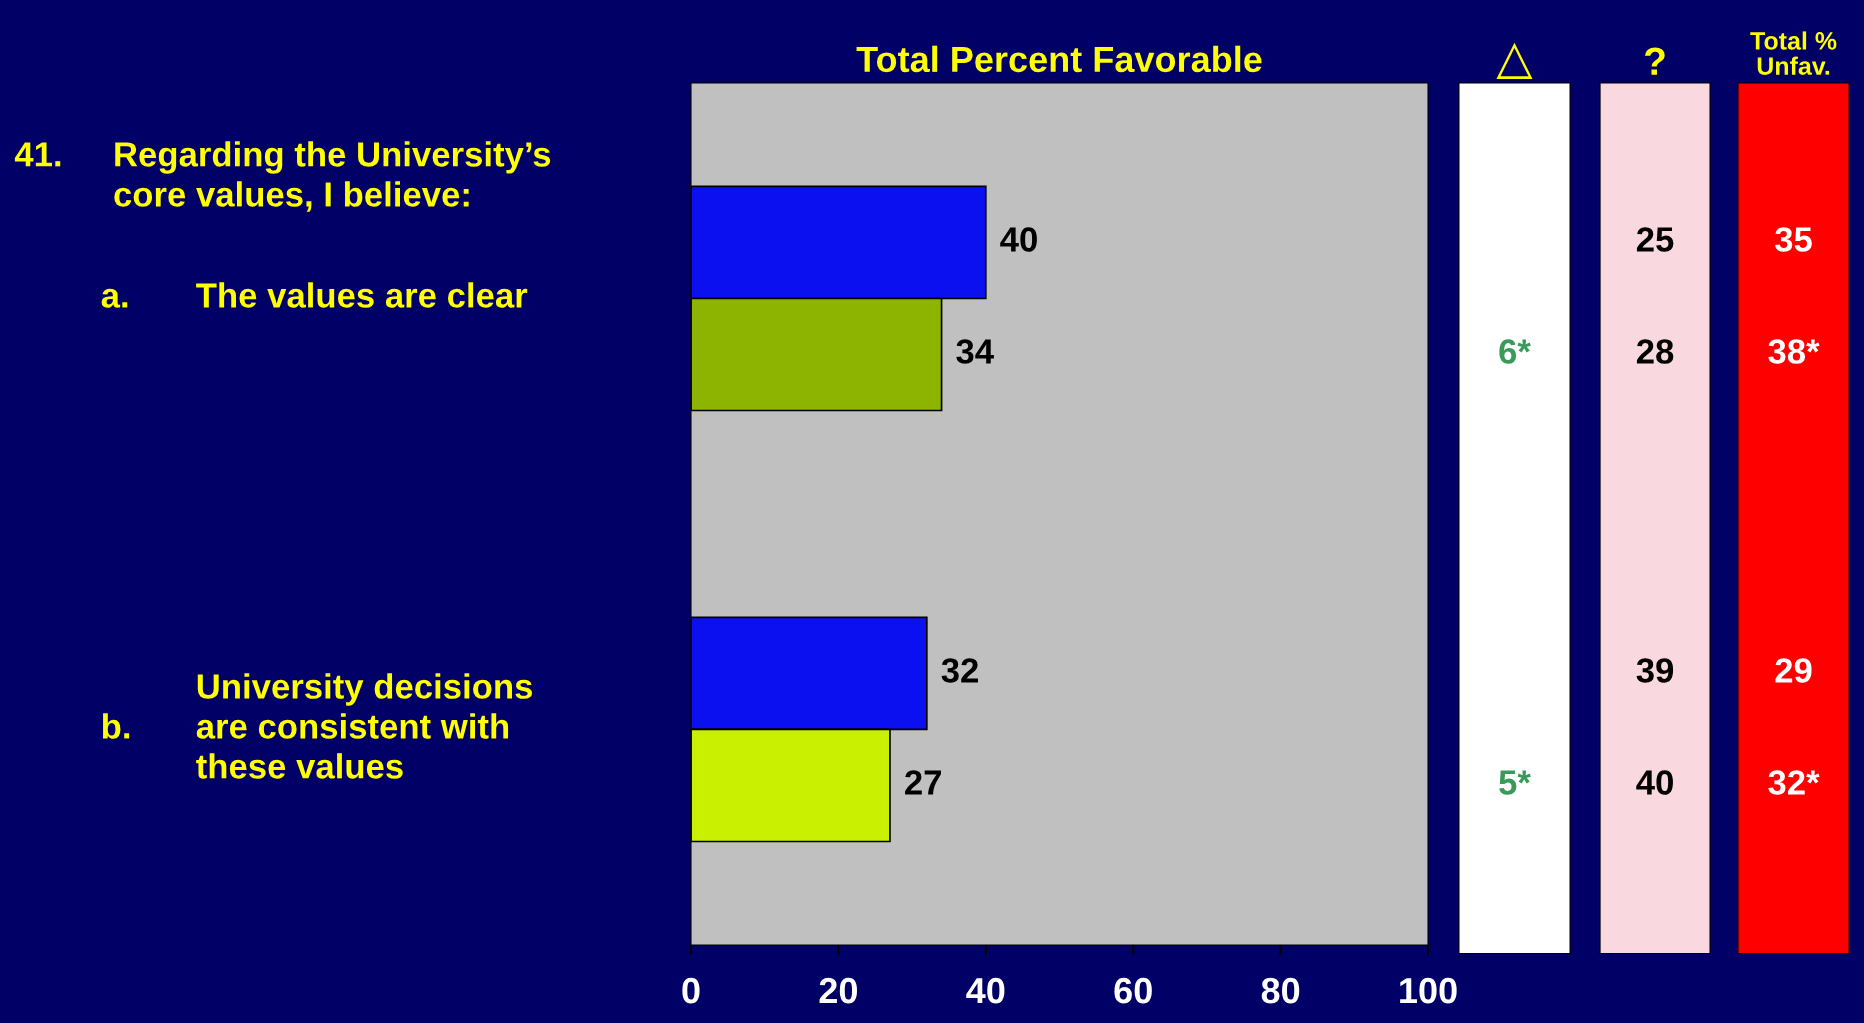 This screenshot has width=1864, height=1023. Describe the element at coordinates (1794, 351) in the screenshot. I see `data-label: 38*` at that location.